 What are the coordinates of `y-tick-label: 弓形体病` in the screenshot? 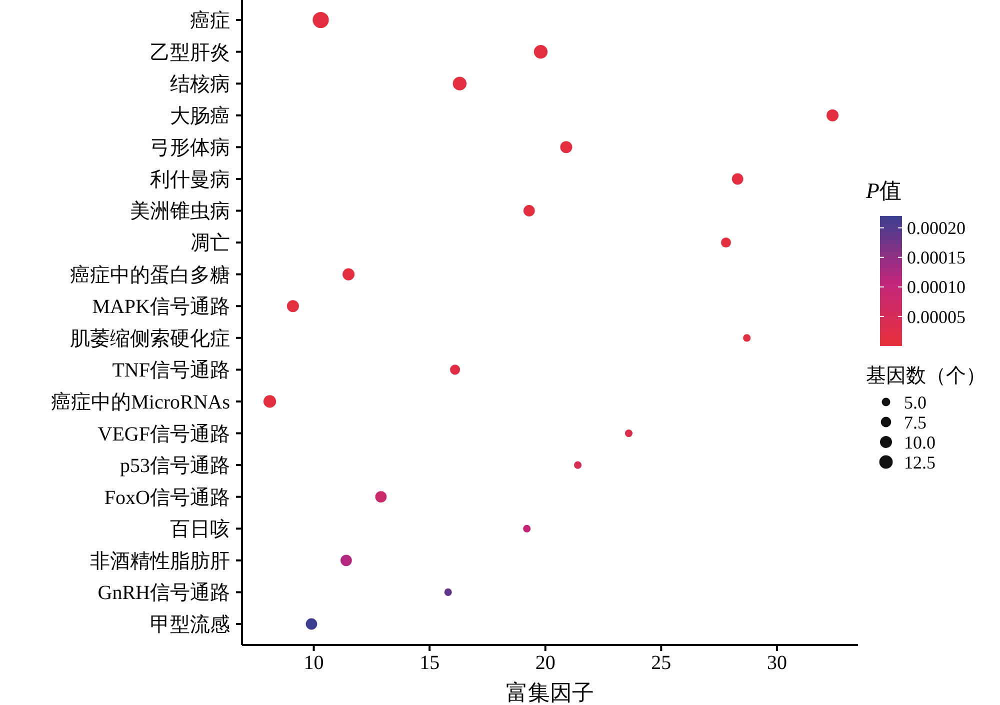 It's located at (190, 148).